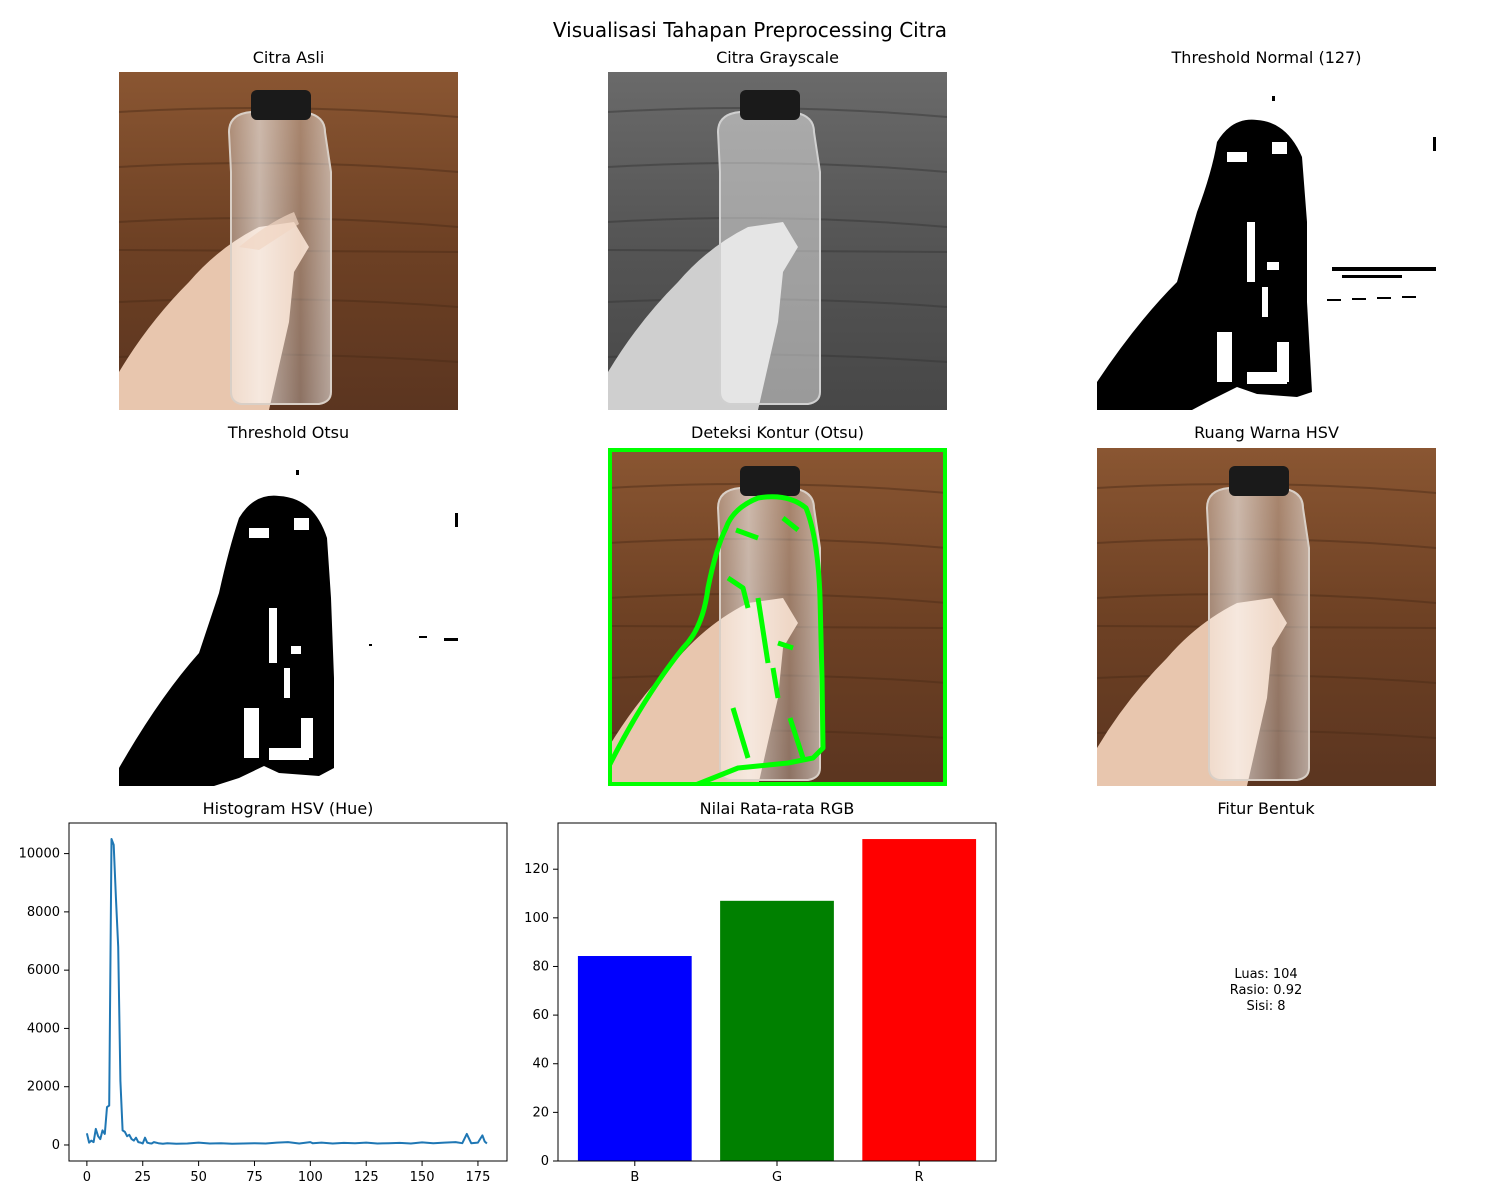 The image size is (1500, 1200). Describe the element at coordinates (540, 966) in the screenshot. I see `rgb-ytick-label: 80` at that location.